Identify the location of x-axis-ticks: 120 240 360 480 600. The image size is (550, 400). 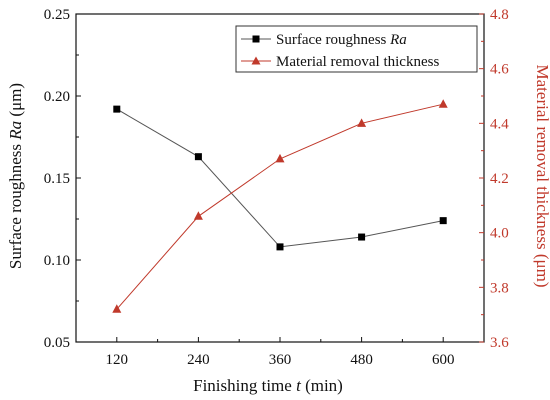
(280, 352).